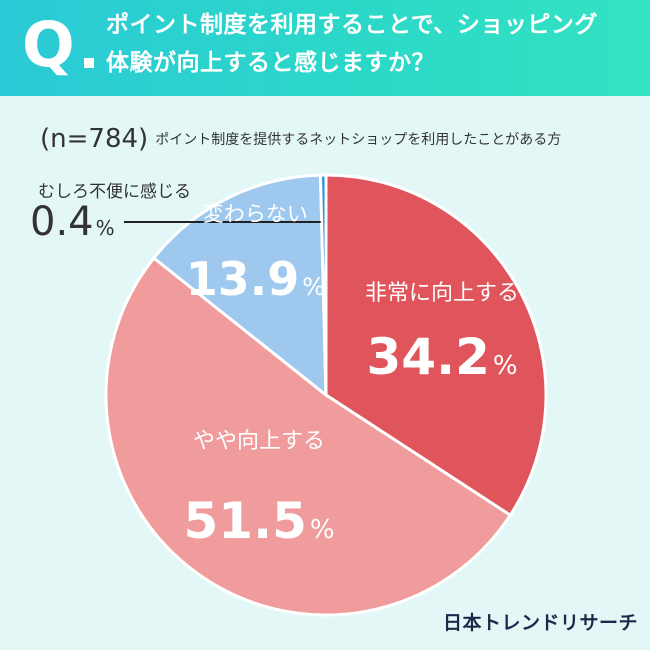 This screenshot has height=650, width=650. I want to click on q-mark: Q, so click(48, 44).